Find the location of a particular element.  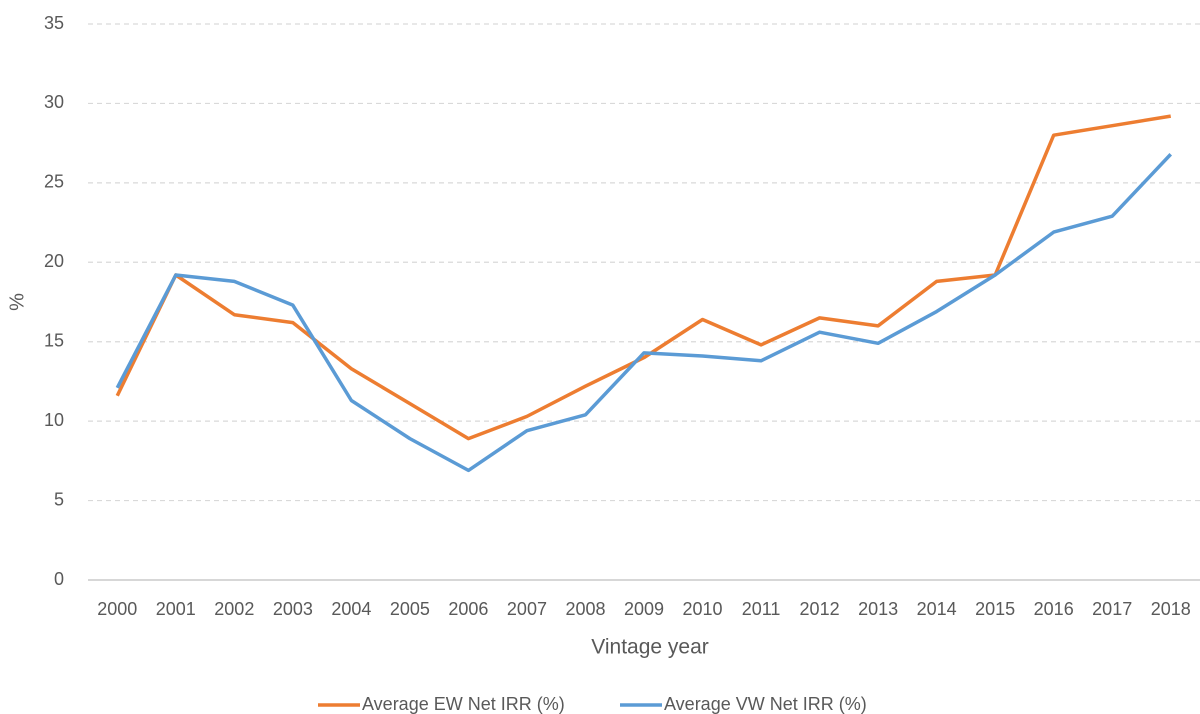

y-tick-label: 5 is located at coordinates (59, 499).